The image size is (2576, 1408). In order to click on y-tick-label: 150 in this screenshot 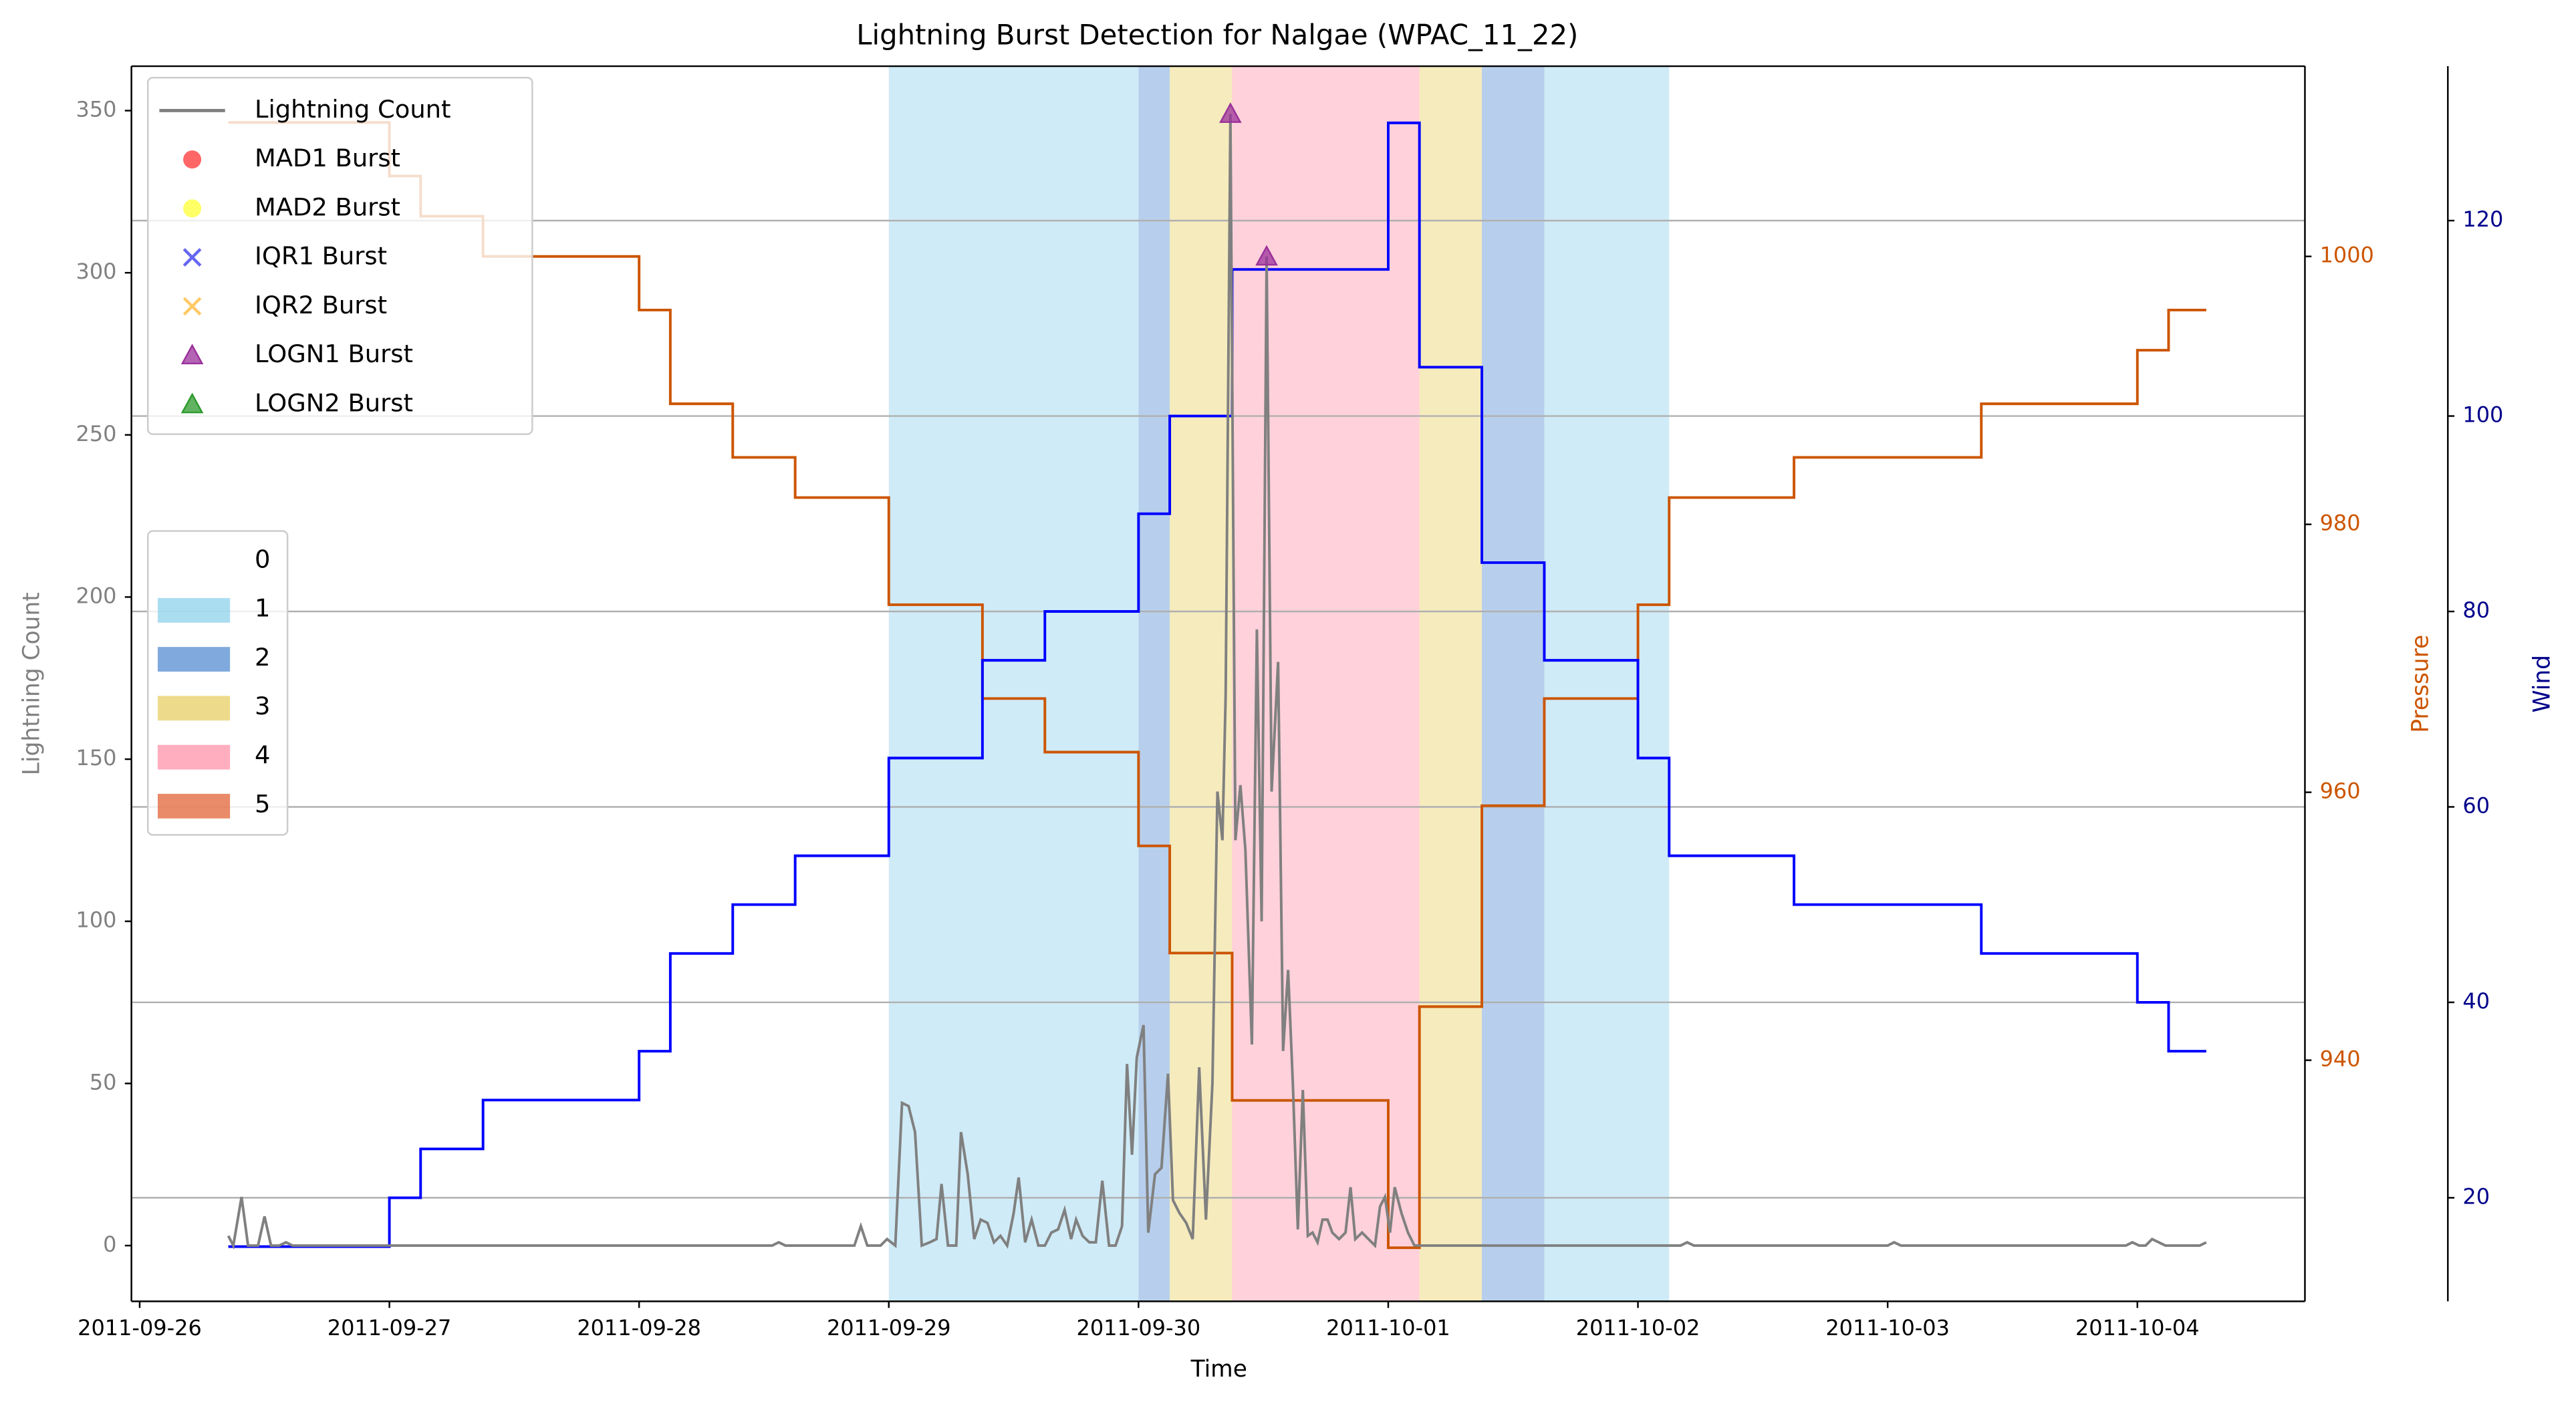, I will do `click(97, 757)`.